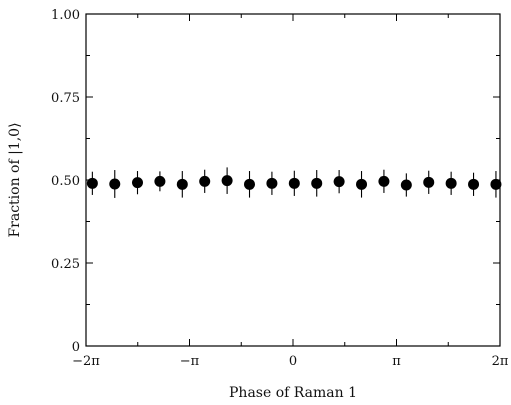  I want to click on x-tick-label: 2π, so click(500, 361).